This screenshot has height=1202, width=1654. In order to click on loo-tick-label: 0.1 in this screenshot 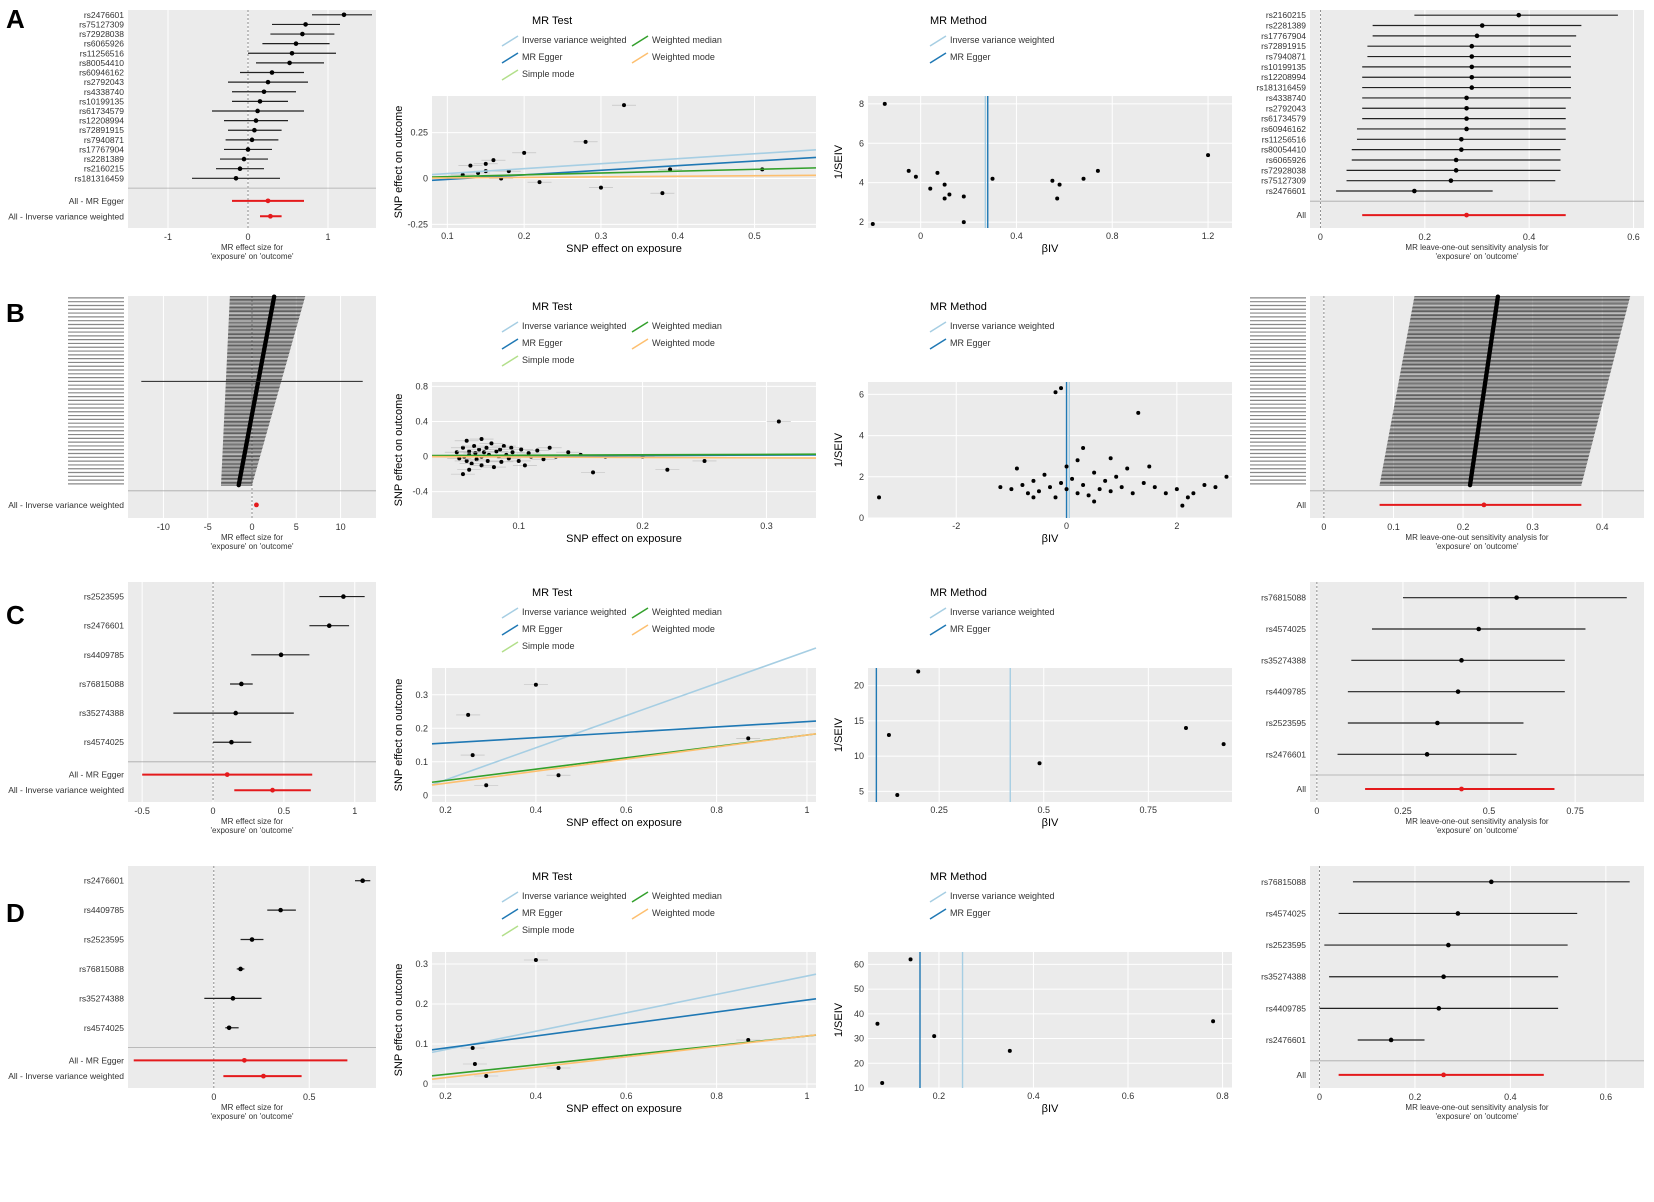, I will do `click(1393, 527)`.